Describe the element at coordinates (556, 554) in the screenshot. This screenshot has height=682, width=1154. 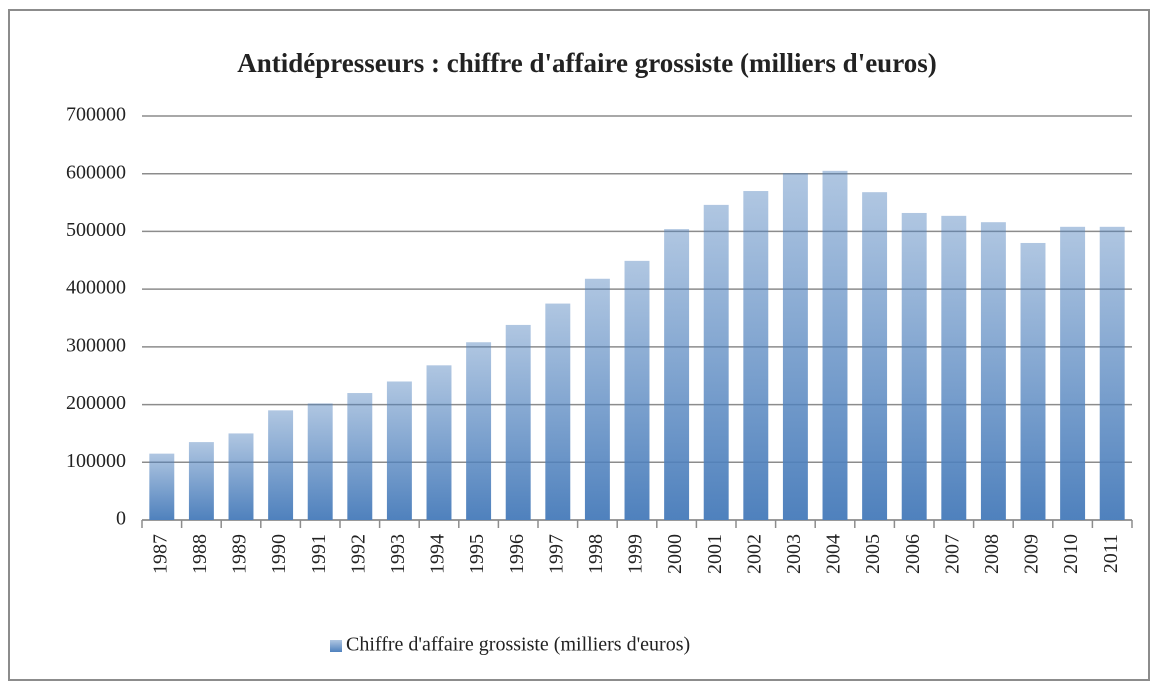
I see `x-tick-label: 1997` at that location.